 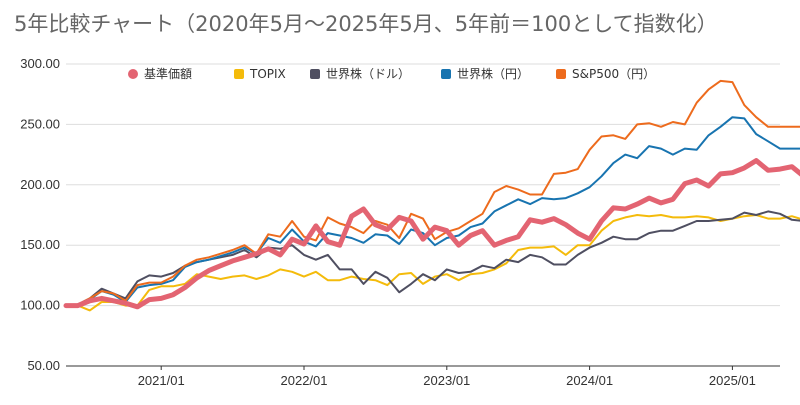 What do you see at coordinates (446, 380) in the screenshot?
I see `x-tick-label: 2023/01` at bounding box center [446, 380].